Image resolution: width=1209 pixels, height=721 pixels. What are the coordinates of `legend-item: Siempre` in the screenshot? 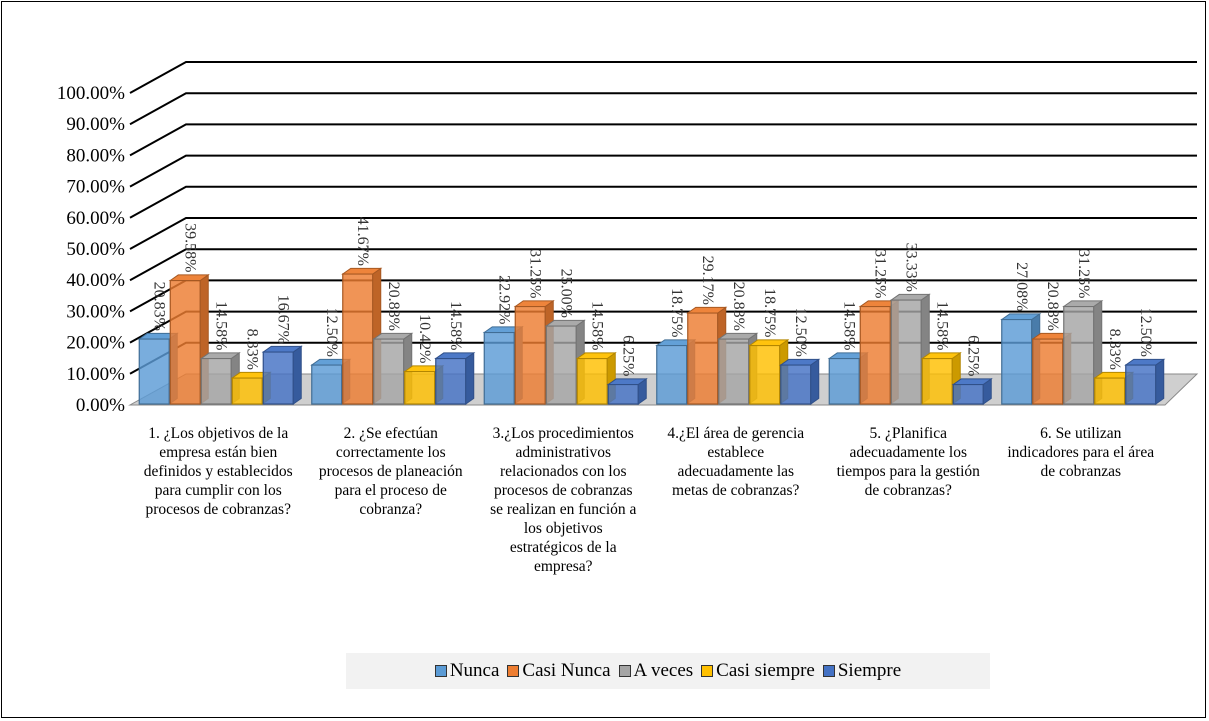 It's located at (862, 671).